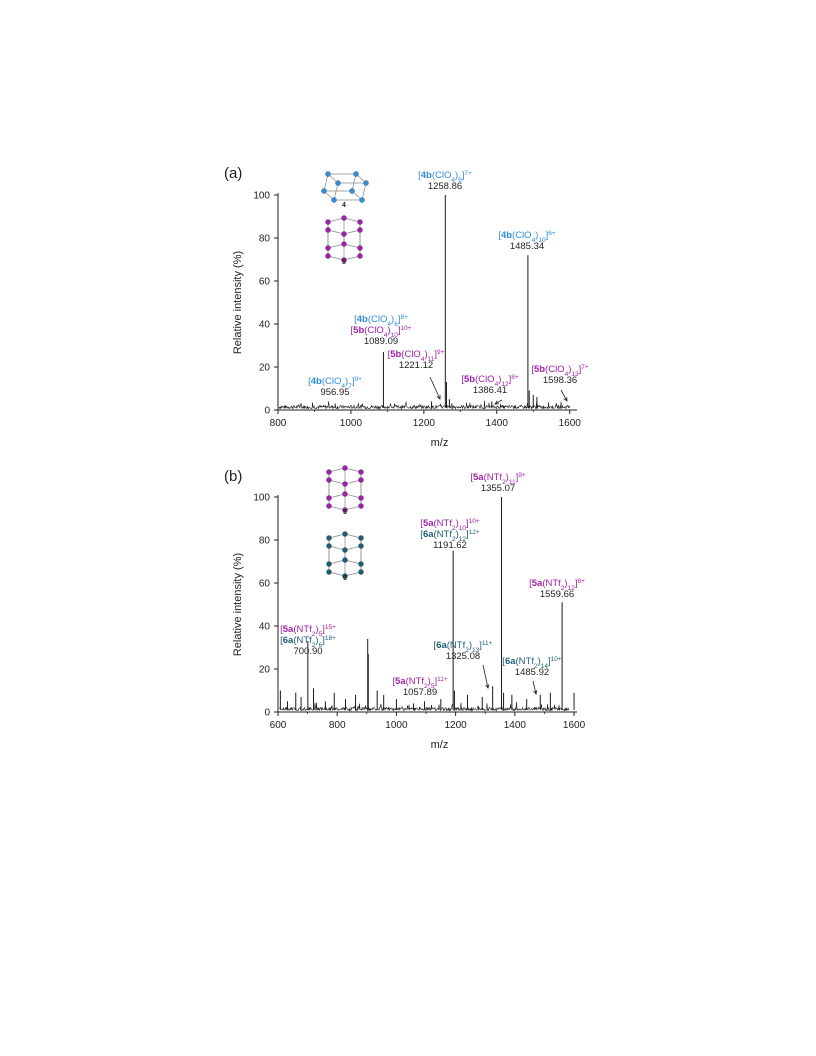 This screenshot has height=1056, width=816. Describe the element at coordinates (345, 490) in the screenshot. I see `structure-5: 5` at that location.